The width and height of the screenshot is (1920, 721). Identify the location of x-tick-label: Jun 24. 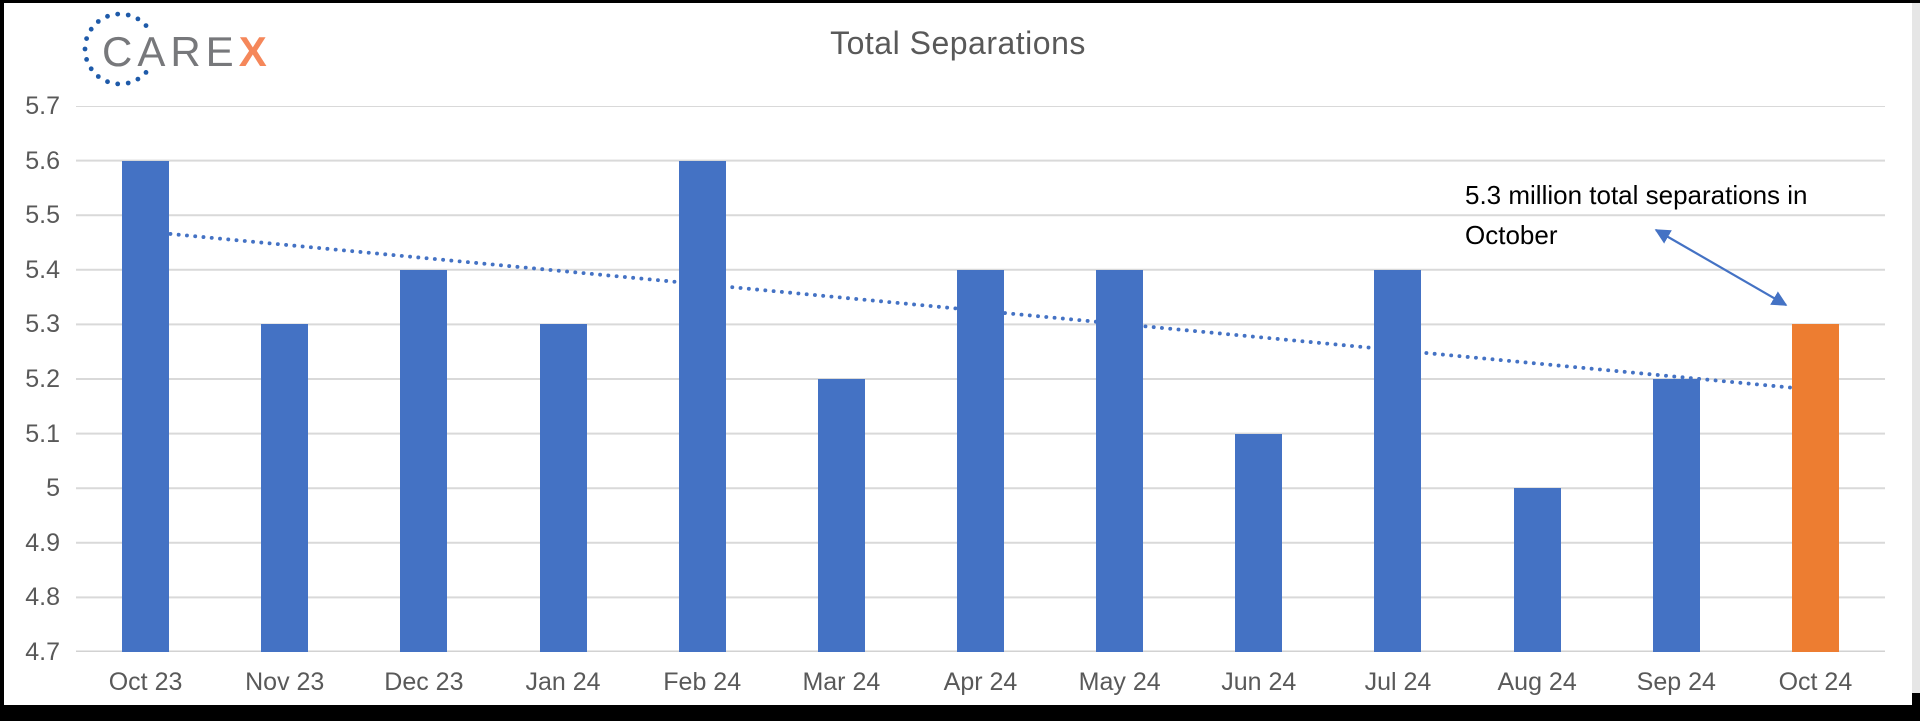
(1259, 682).